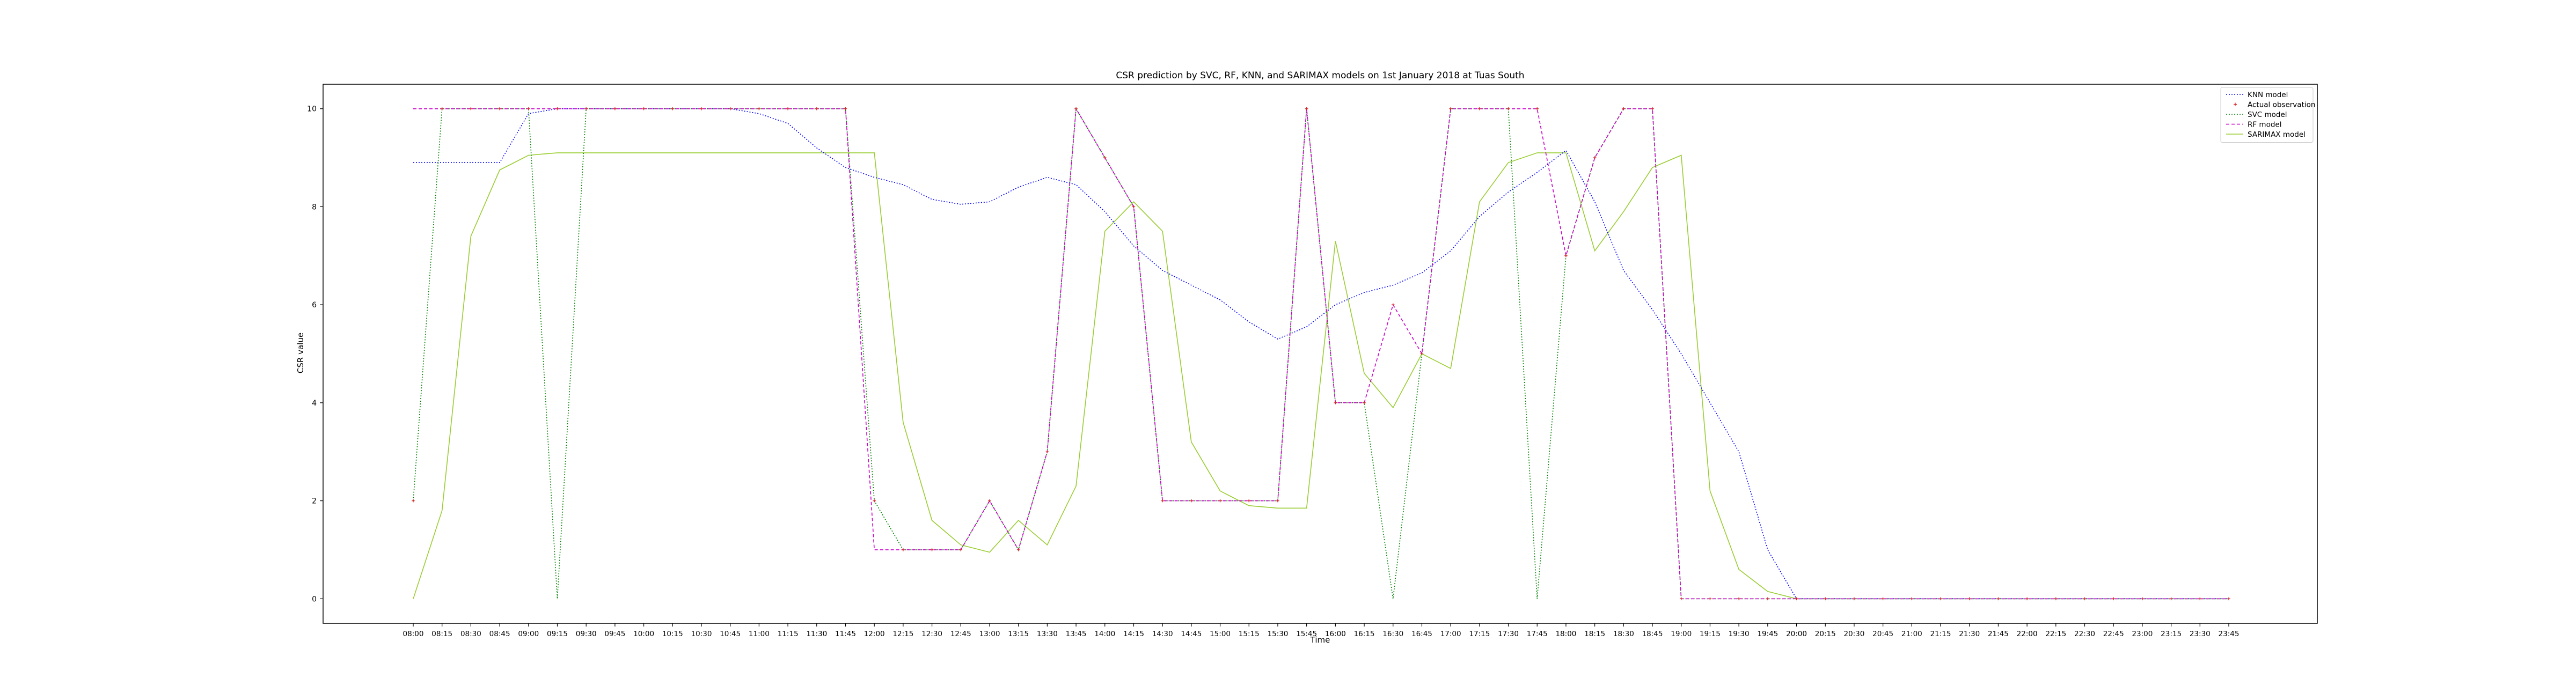  Describe the element at coordinates (1998, 634) in the screenshot. I see `x-tick-label: 21:45` at that location.